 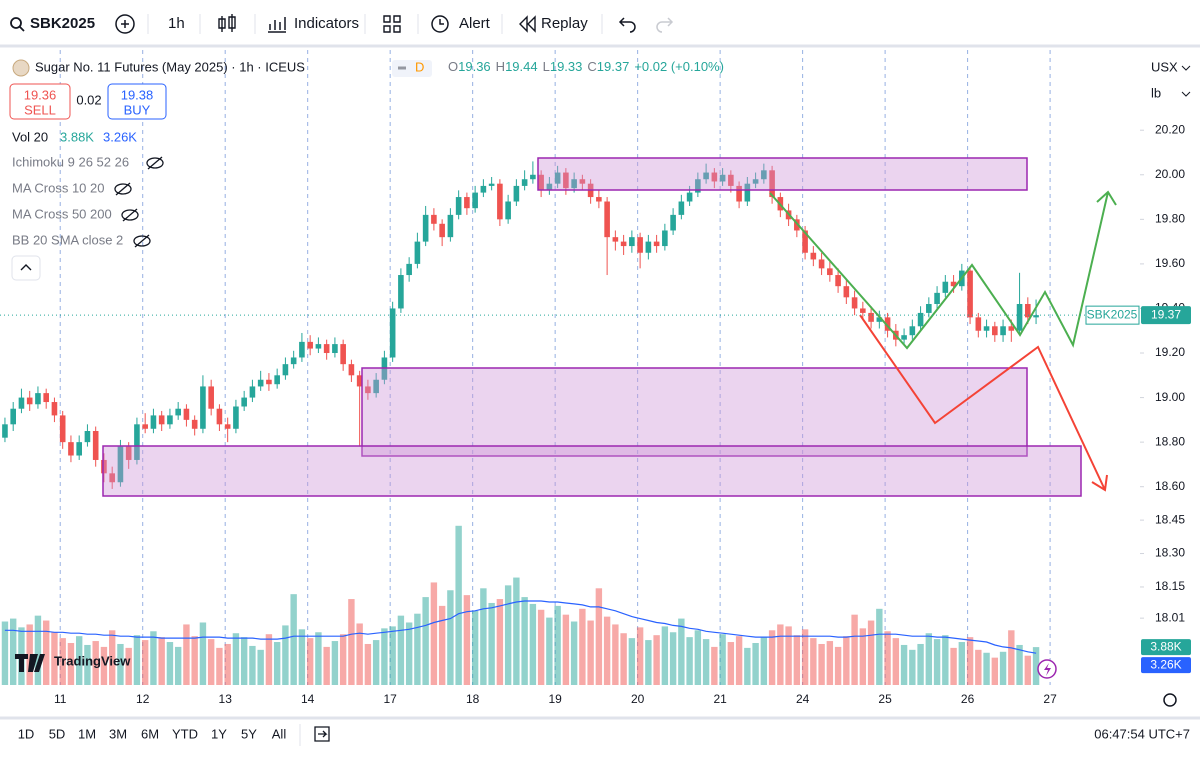 What do you see at coordinates (1164, 66) in the screenshot?
I see `currency-menu: USX` at bounding box center [1164, 66].